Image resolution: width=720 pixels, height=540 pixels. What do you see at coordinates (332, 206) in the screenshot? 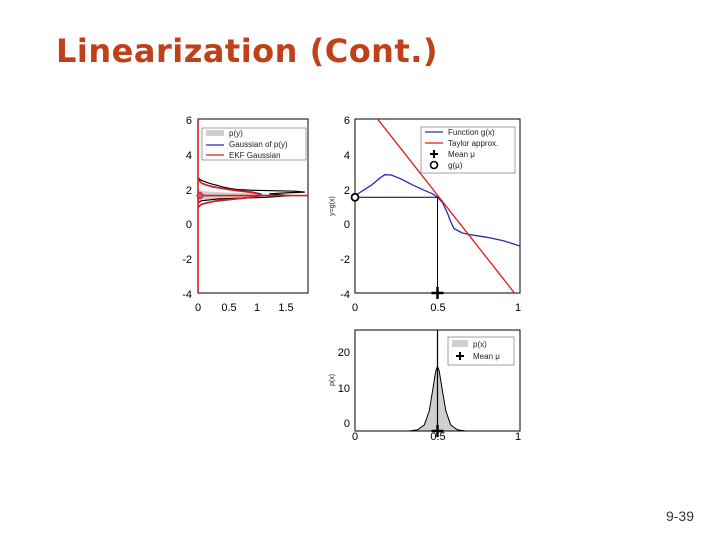
I see `right-ylabel: y=g(x)` at bounding box center [332, 206].